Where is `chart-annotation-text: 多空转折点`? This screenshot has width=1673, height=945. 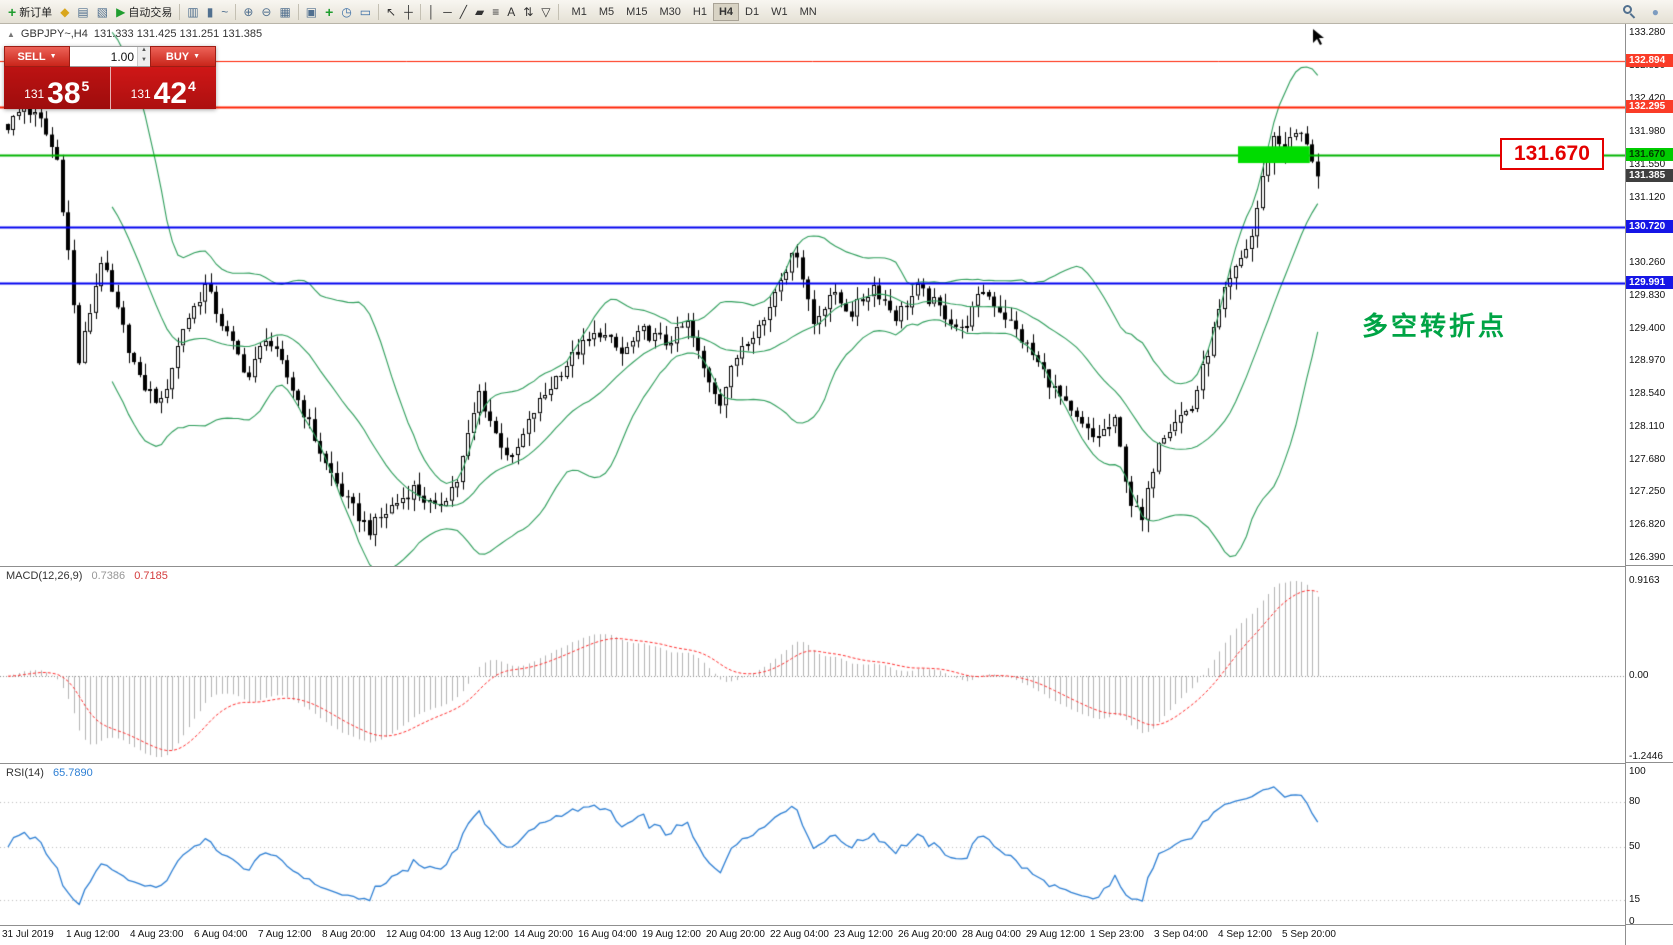
chart-annotation-text: 多空转折点 is located at coordinates (1435, 326).